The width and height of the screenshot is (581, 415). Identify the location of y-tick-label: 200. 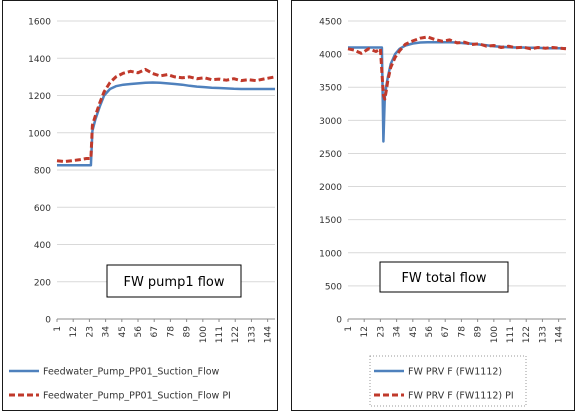
(42, 283).